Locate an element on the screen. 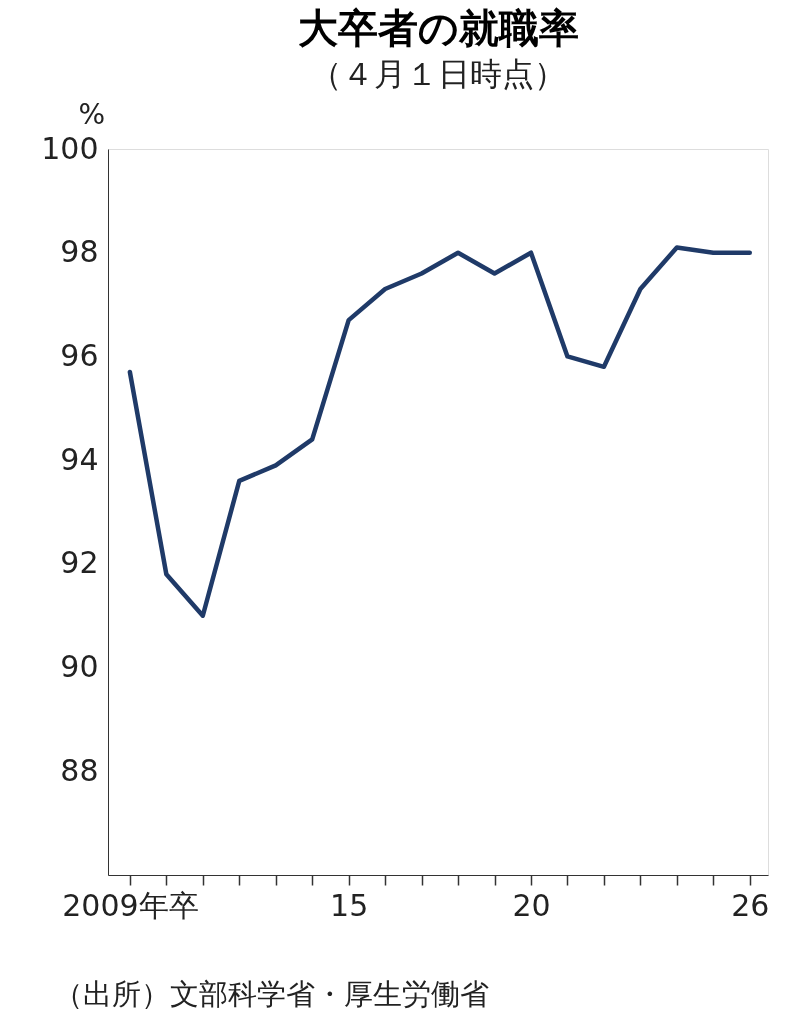 The height and width of the screenshot is (1024, 803). y-tick-label: 98 is located at coordinates (79, 252).